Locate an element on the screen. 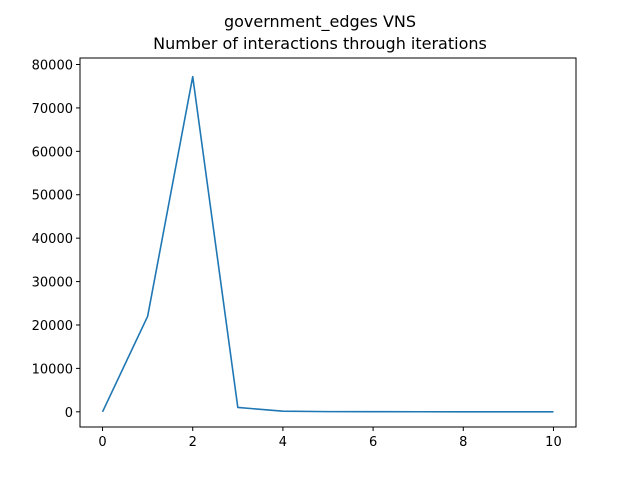  y-tick-label: 60000 is located at coordinates (52, 152).